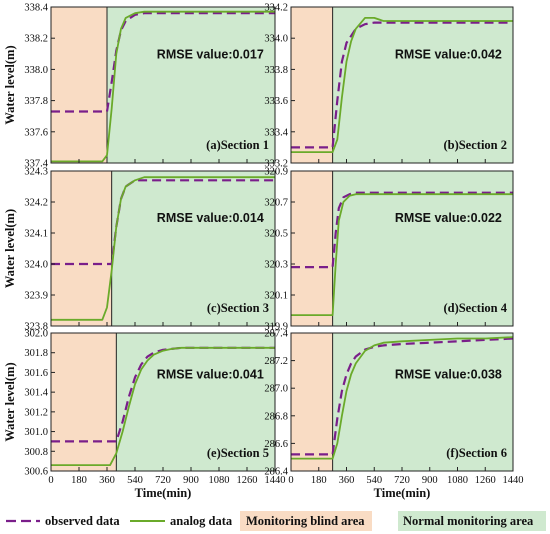  What do you see at coordinates (276, 101) in the screenshot?
I see `y-tick-label: 333.6` at bounding box center [276, 101].